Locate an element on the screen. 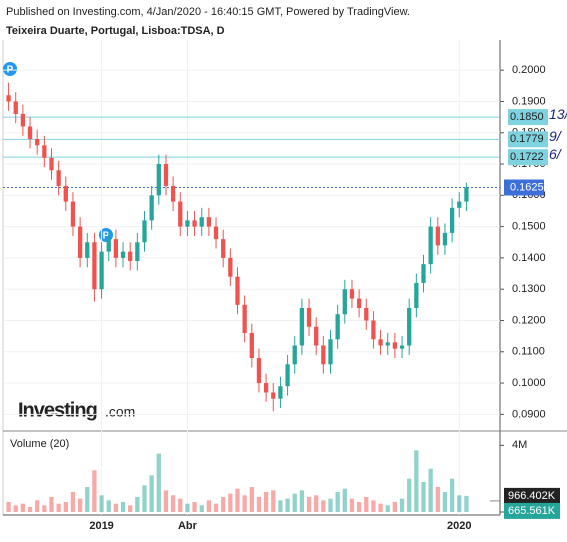 The width and height of the screenshot is (567, 542). x-tick-label: 2020 is located at coordinates (459, 526).